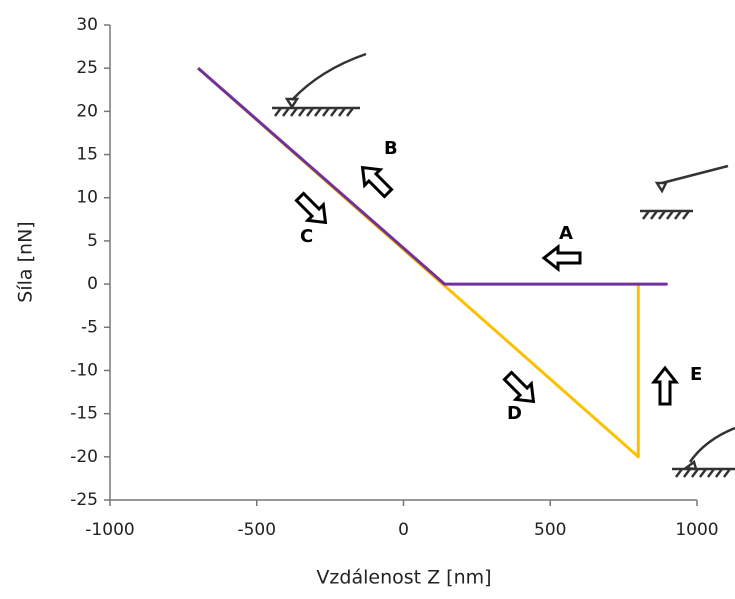  What do you see at coordinates (87, 68) in the screenshot?
I see `y-tick-label: 25` at bounding box center [87, 68].